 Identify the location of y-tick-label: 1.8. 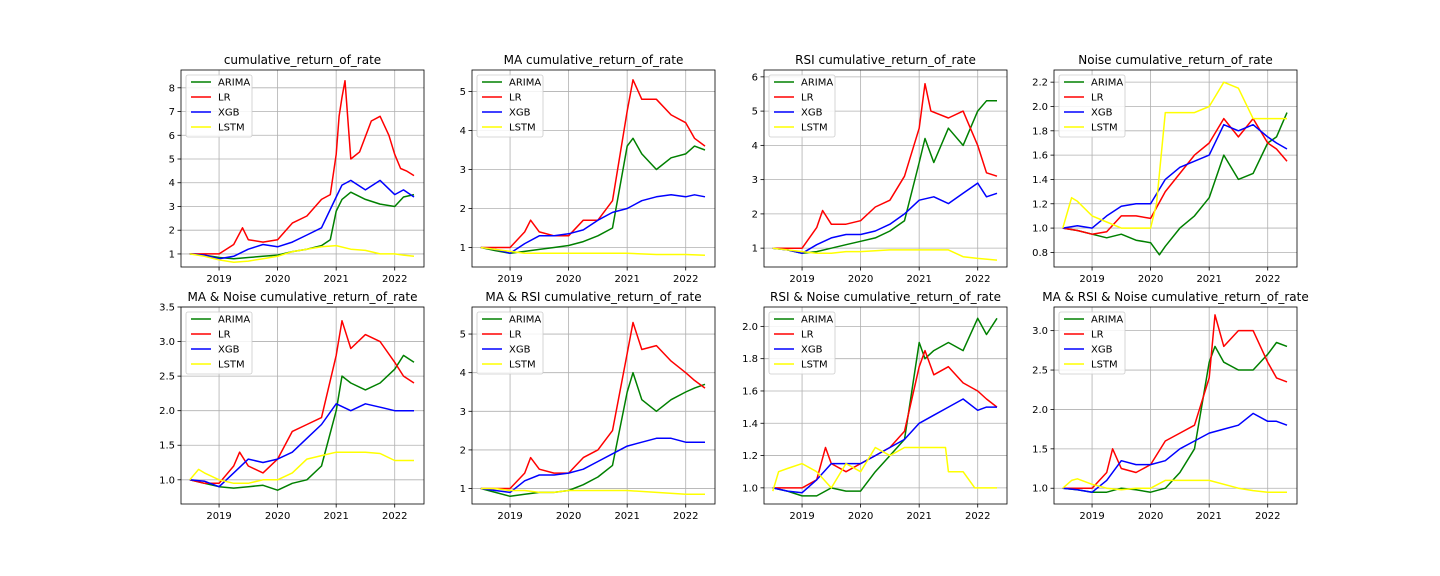
(750, 359).